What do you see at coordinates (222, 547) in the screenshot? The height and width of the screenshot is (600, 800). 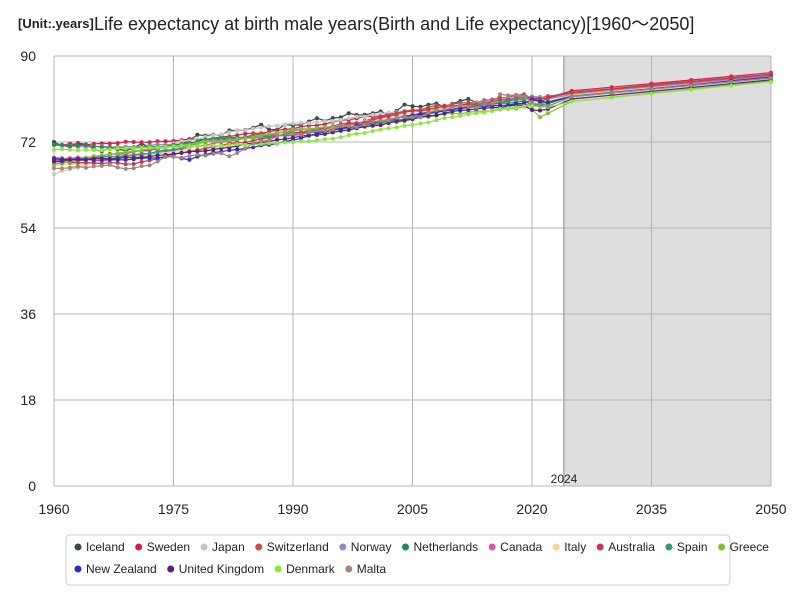 I see `legend-item-japan: Japan` at bounding box center [222, 547].